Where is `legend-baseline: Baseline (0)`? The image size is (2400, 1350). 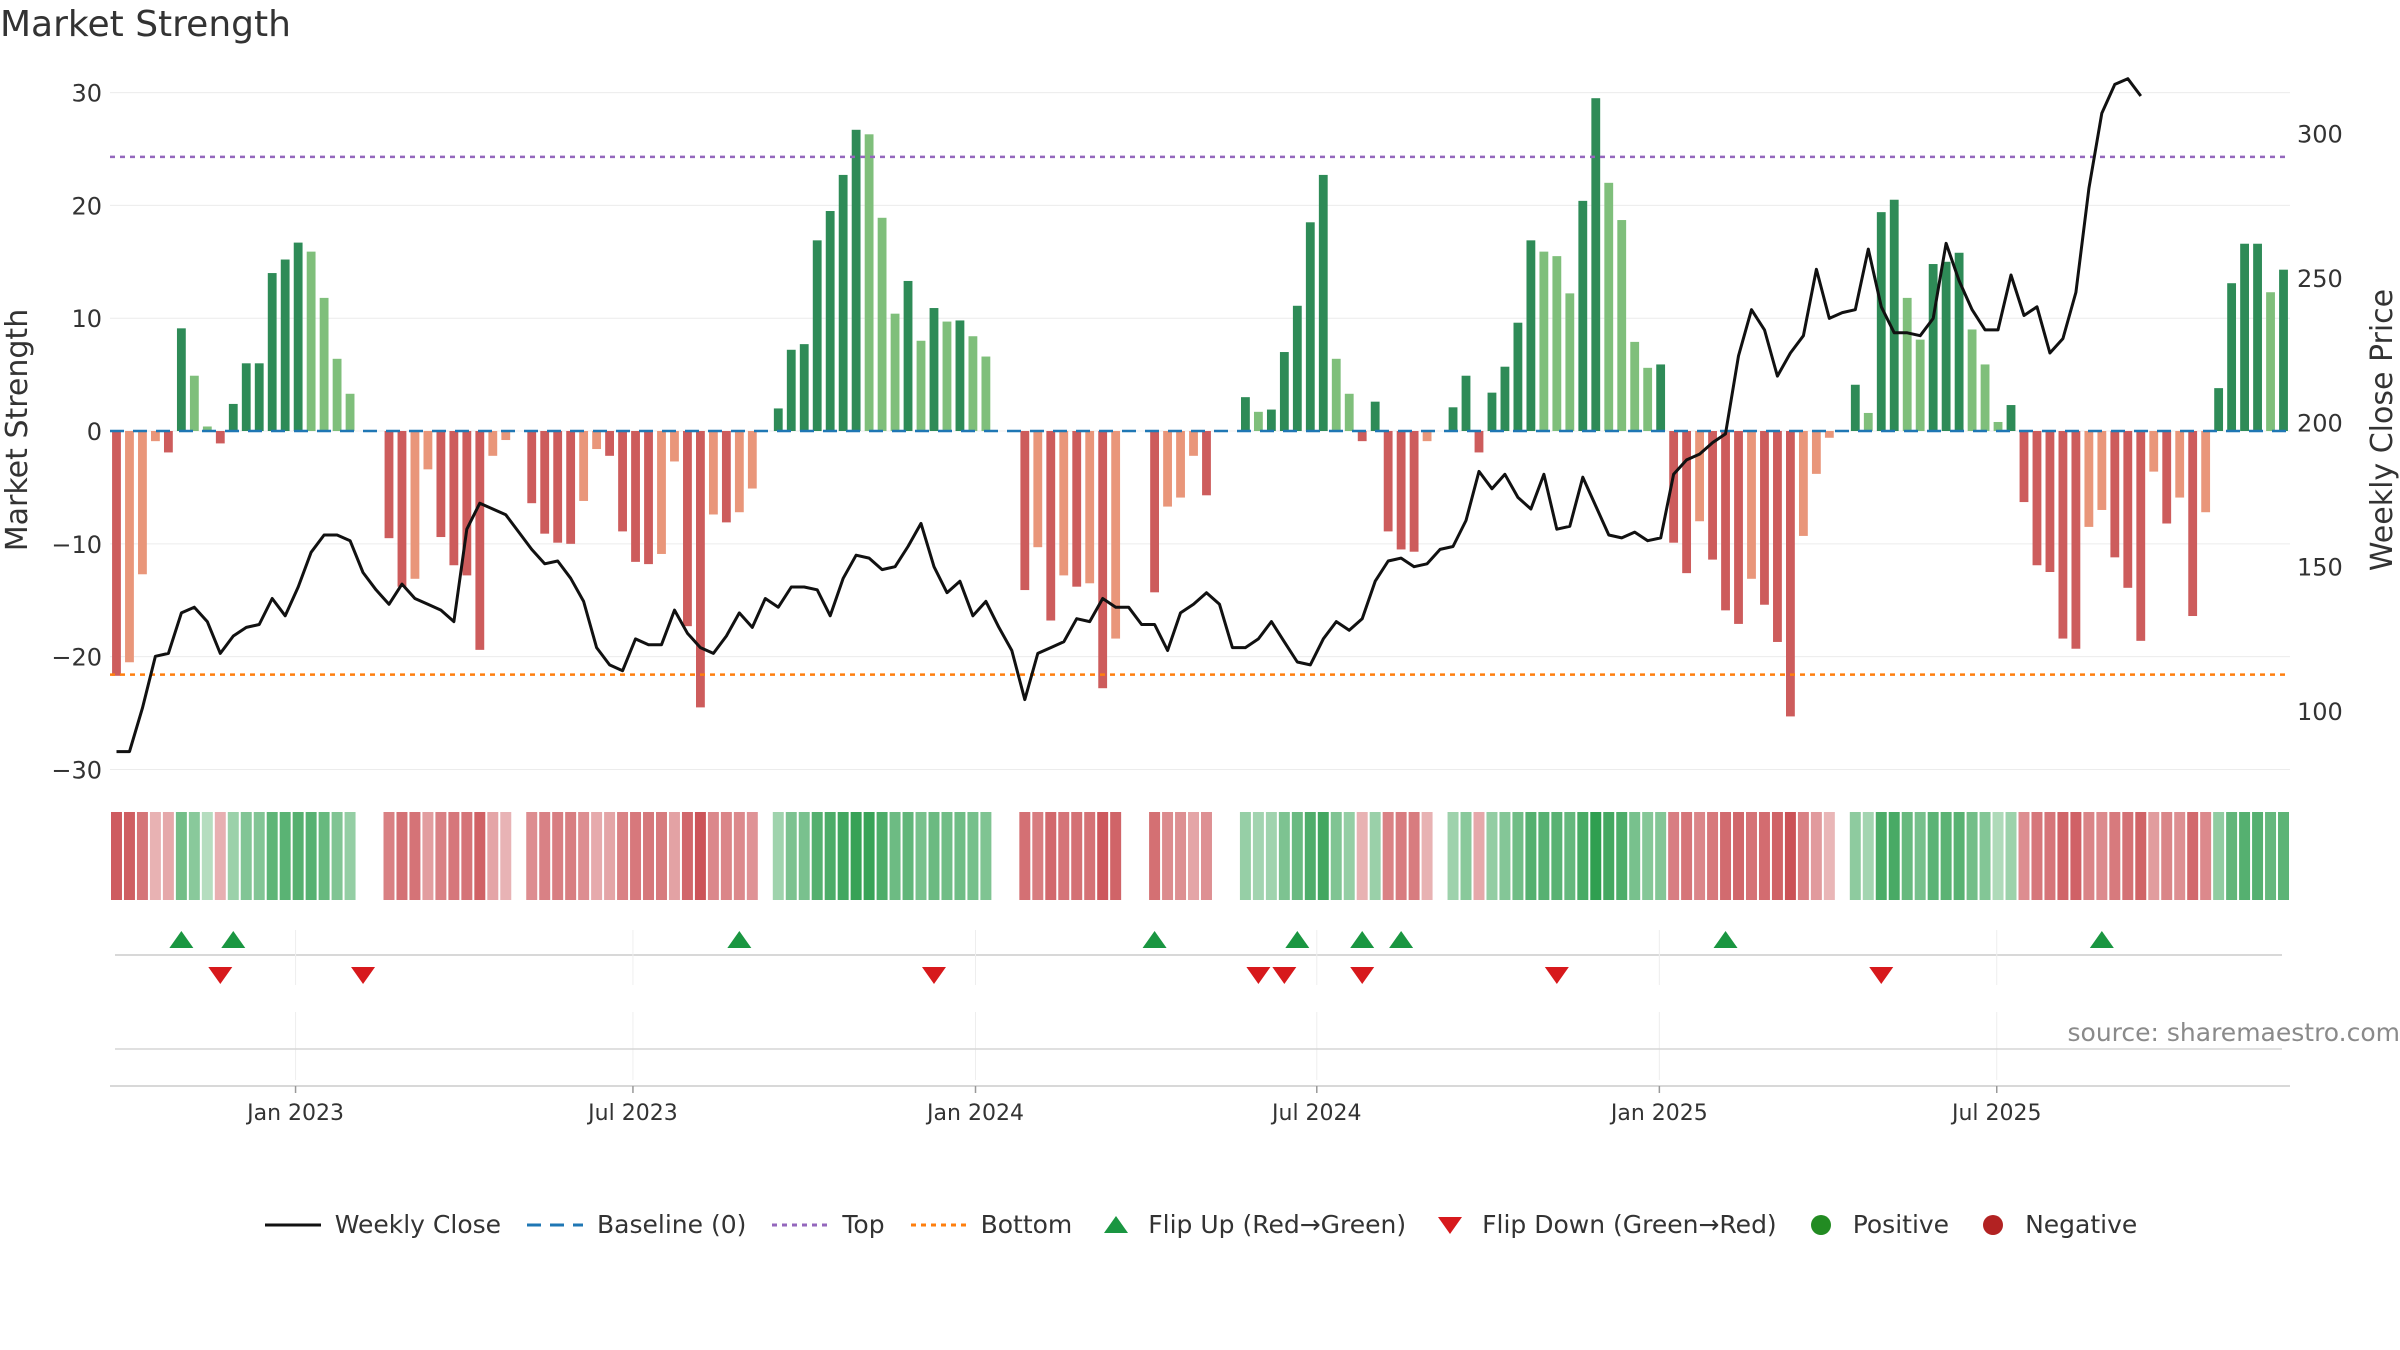 legend-baseline: Baseline (0) is located at coordinates (635, 1224).